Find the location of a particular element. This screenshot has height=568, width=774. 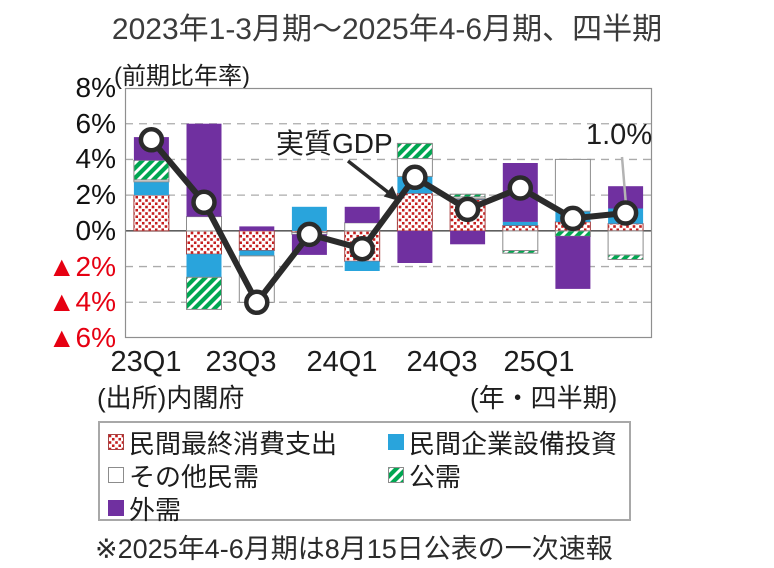

y-tick-label: ▲6% is located at coordinates (81, 337).